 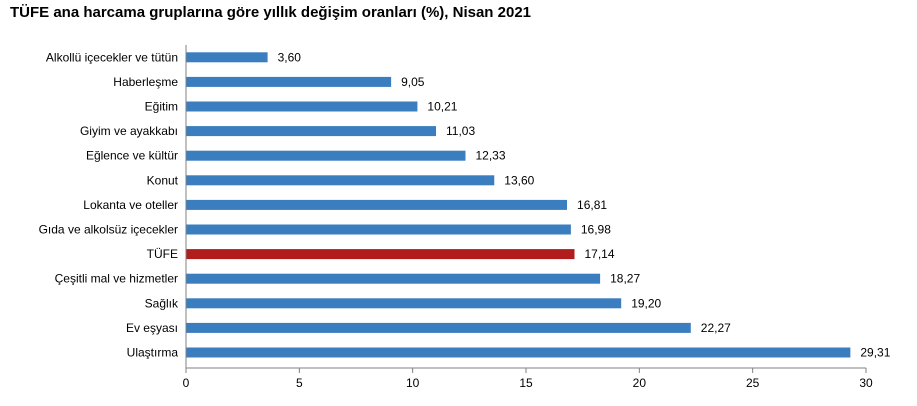 I want to click on x-tick-label-2: 10, so click(x=413, y=383).